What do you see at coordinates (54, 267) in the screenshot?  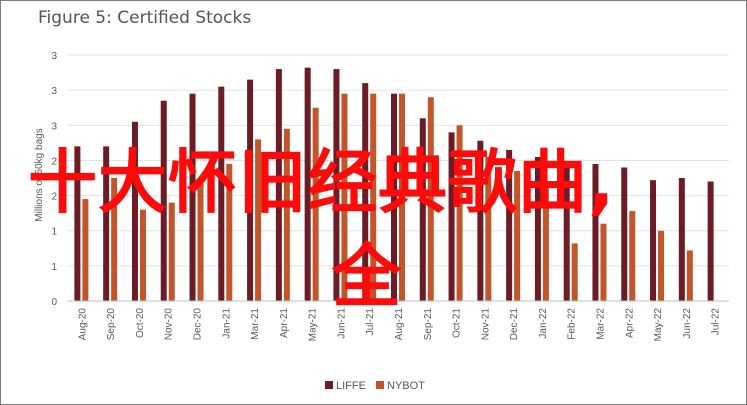 I see `y-tick-label-1: 1` at bounding box center [54, 267].